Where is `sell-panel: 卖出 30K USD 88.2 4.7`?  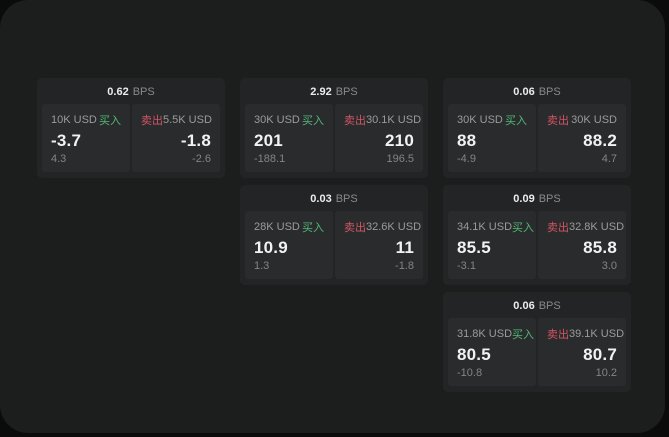 sell-panel: 卖出 30K USD 88.2 4.7 is located at coordinates (582, 138).